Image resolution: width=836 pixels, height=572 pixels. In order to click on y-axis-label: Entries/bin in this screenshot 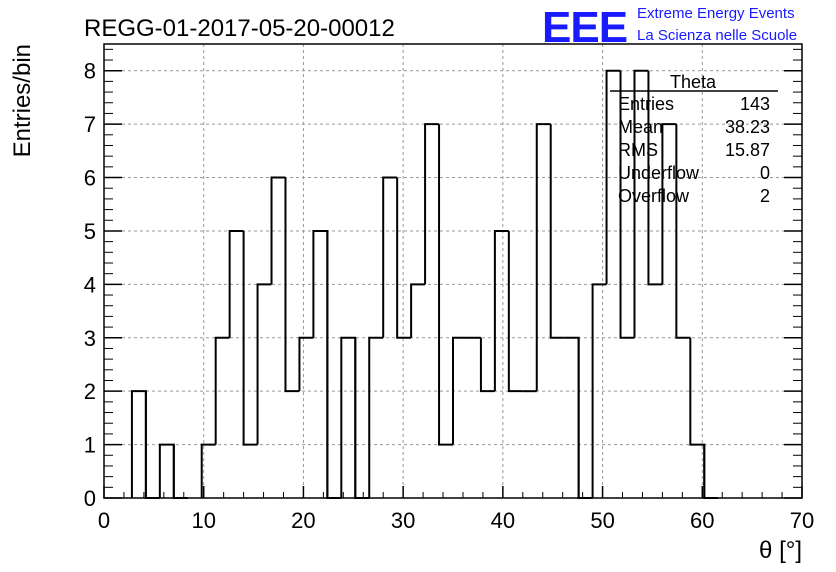, I will do `click(22, 100)`.